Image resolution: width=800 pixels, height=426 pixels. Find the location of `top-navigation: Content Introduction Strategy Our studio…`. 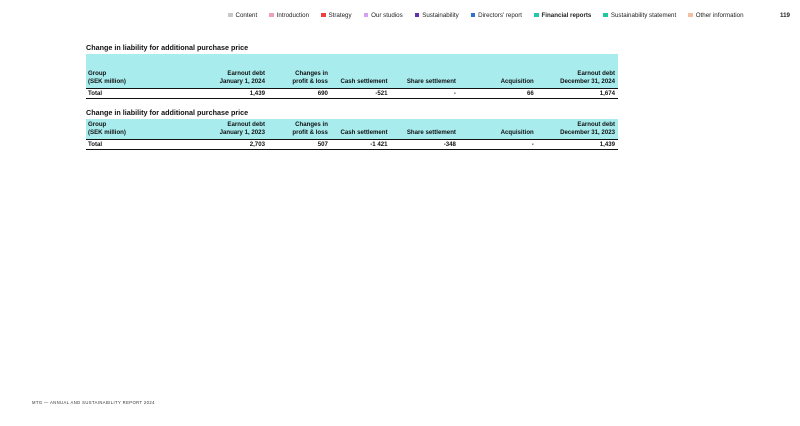

top-navigation: Content Introduction Strategy Our studio… is located at coordinates (509, 15).